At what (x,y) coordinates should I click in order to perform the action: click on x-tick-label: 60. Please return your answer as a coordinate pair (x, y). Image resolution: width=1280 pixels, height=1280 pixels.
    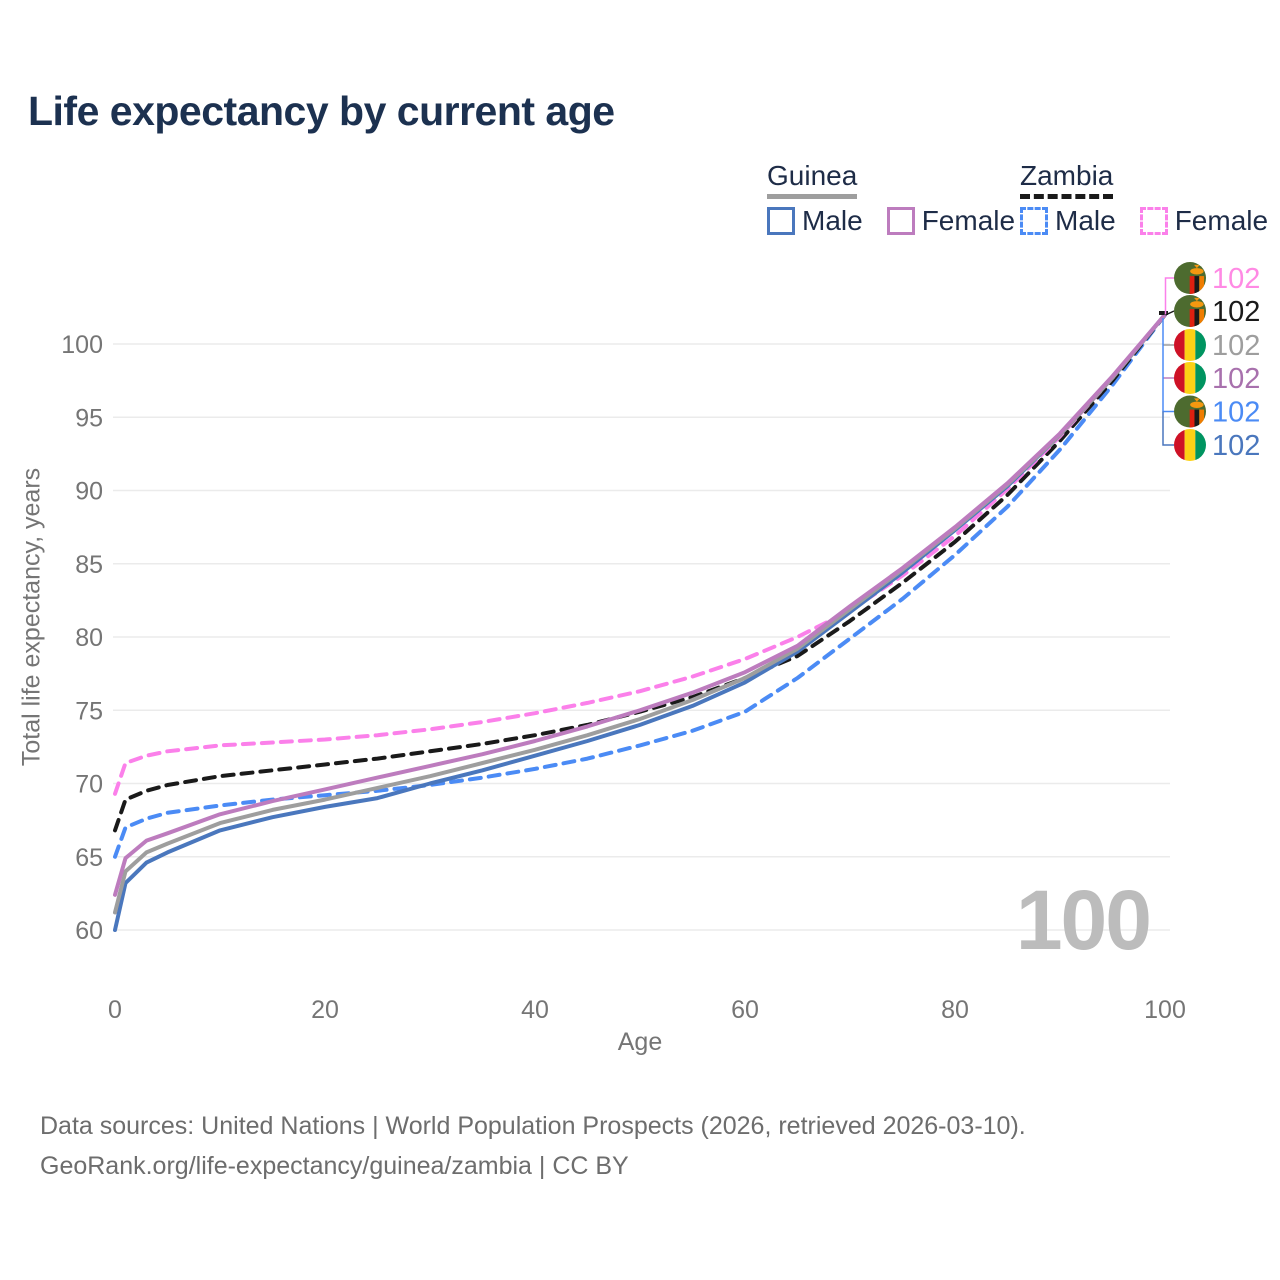
    Looking at the image, I should click on (745, 1010).